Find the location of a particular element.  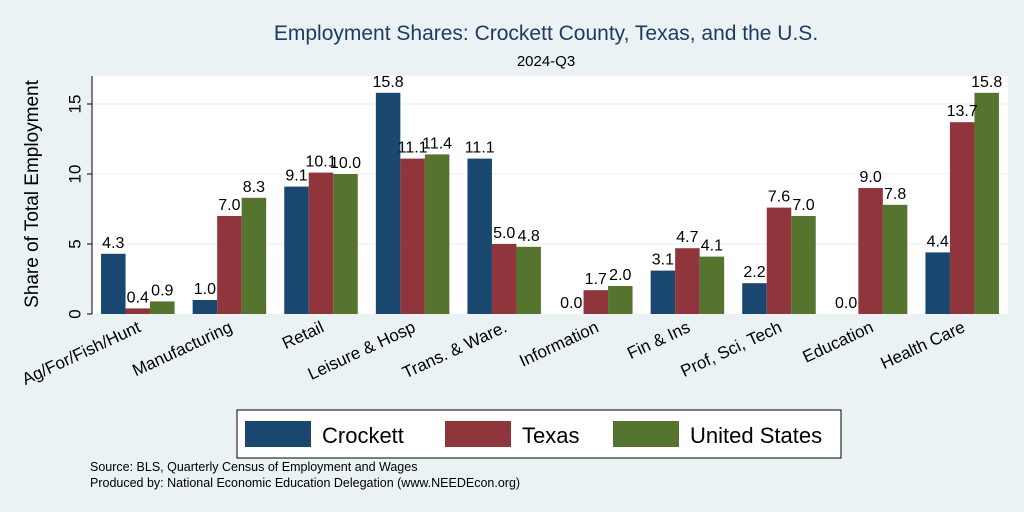

data-label-texas-prof-sci-tech: 7.6 is located at coordinates (779, 197).